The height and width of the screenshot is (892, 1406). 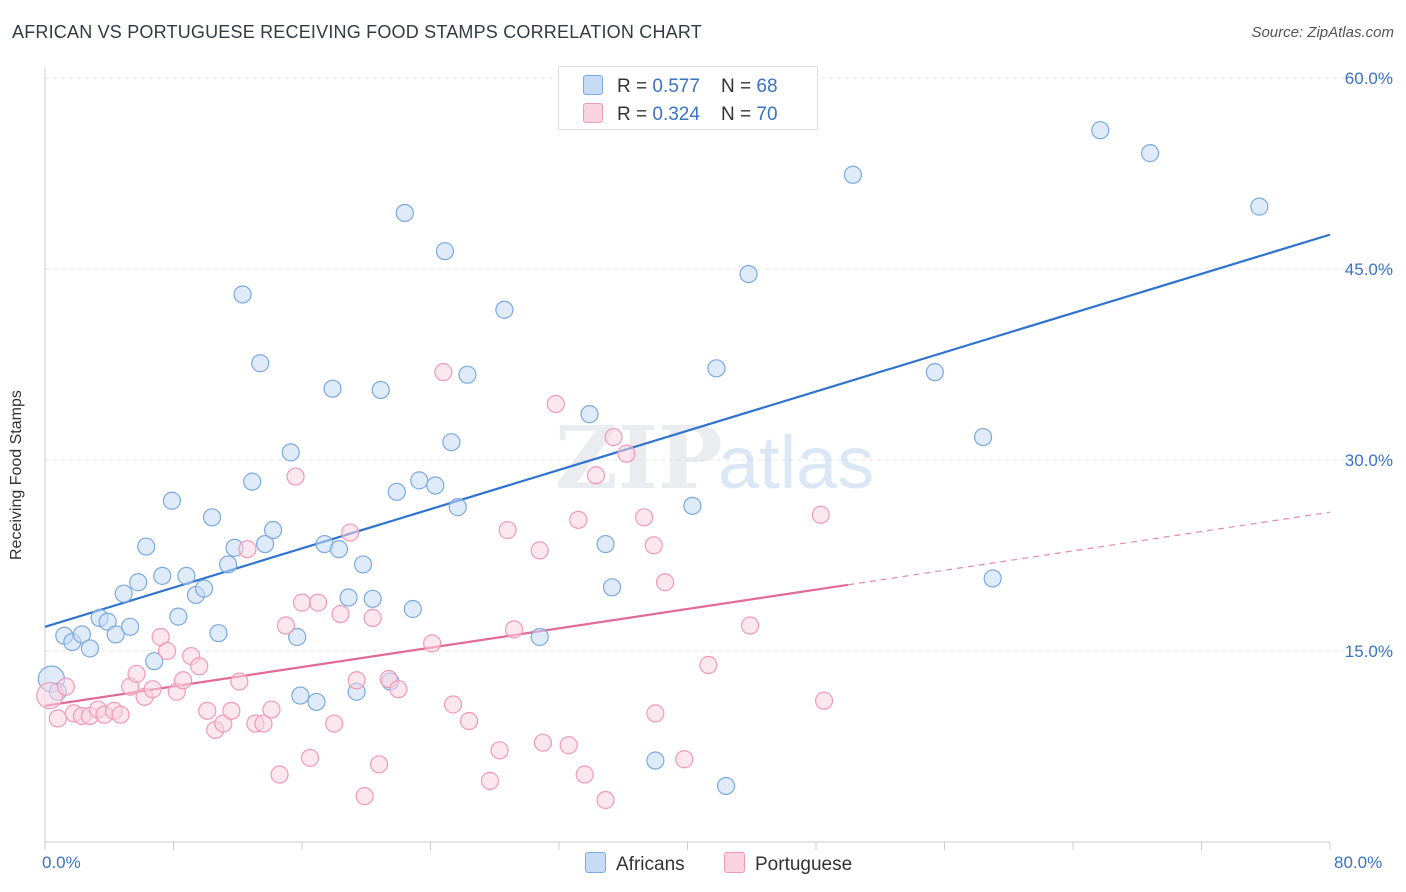 What do you see at coordinates (1358, 862) in the screenshot?
I see `x-tick-label-max: 80.0%` at bounding box center [1358, 862].